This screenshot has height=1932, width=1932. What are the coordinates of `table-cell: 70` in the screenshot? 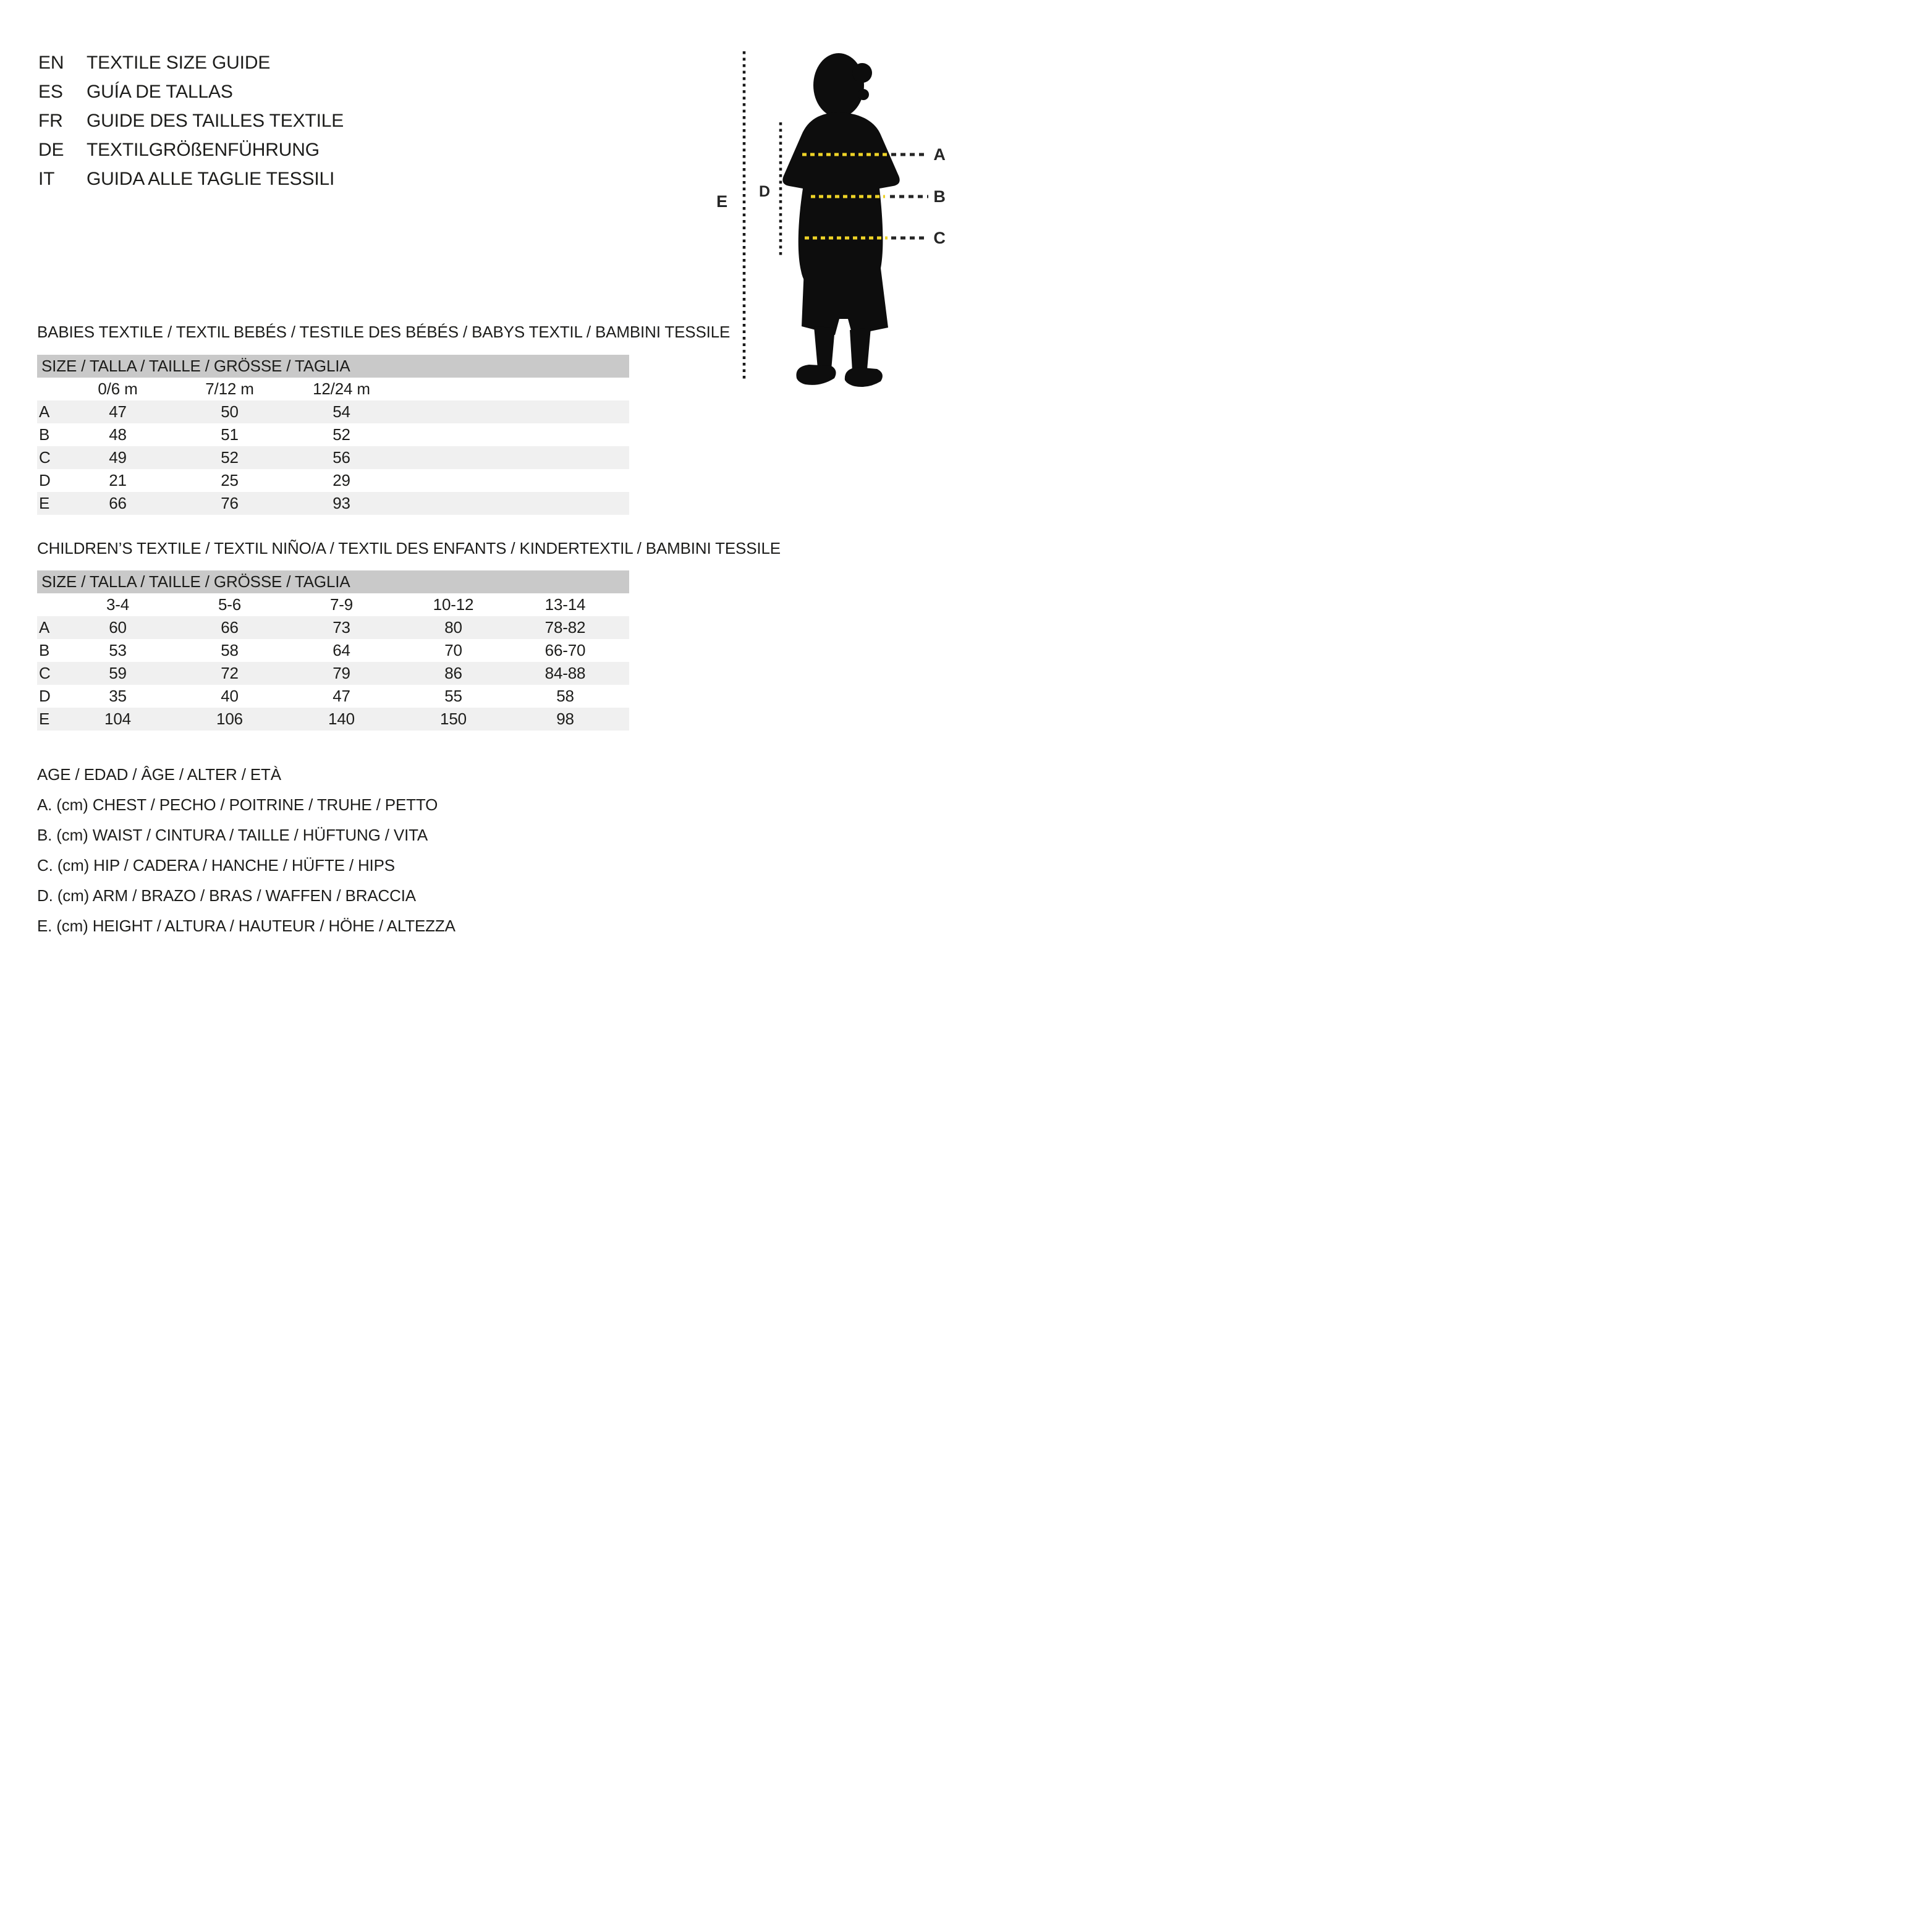 It's located at (453, 650).